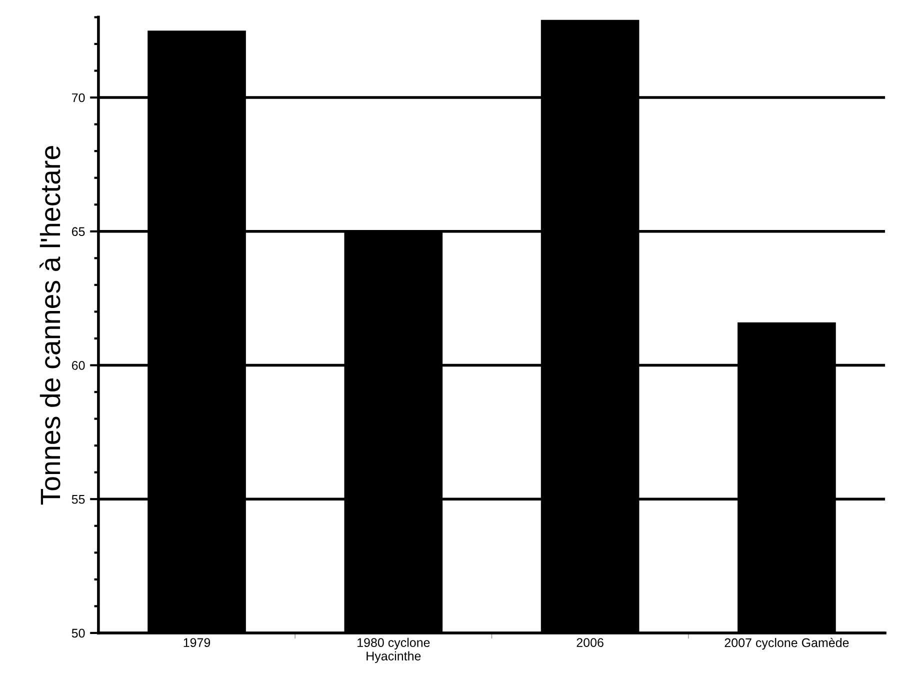 The height and width of the screenshot is (688, 920). I want to click on y-tick-label: 55, so click(78, 499).